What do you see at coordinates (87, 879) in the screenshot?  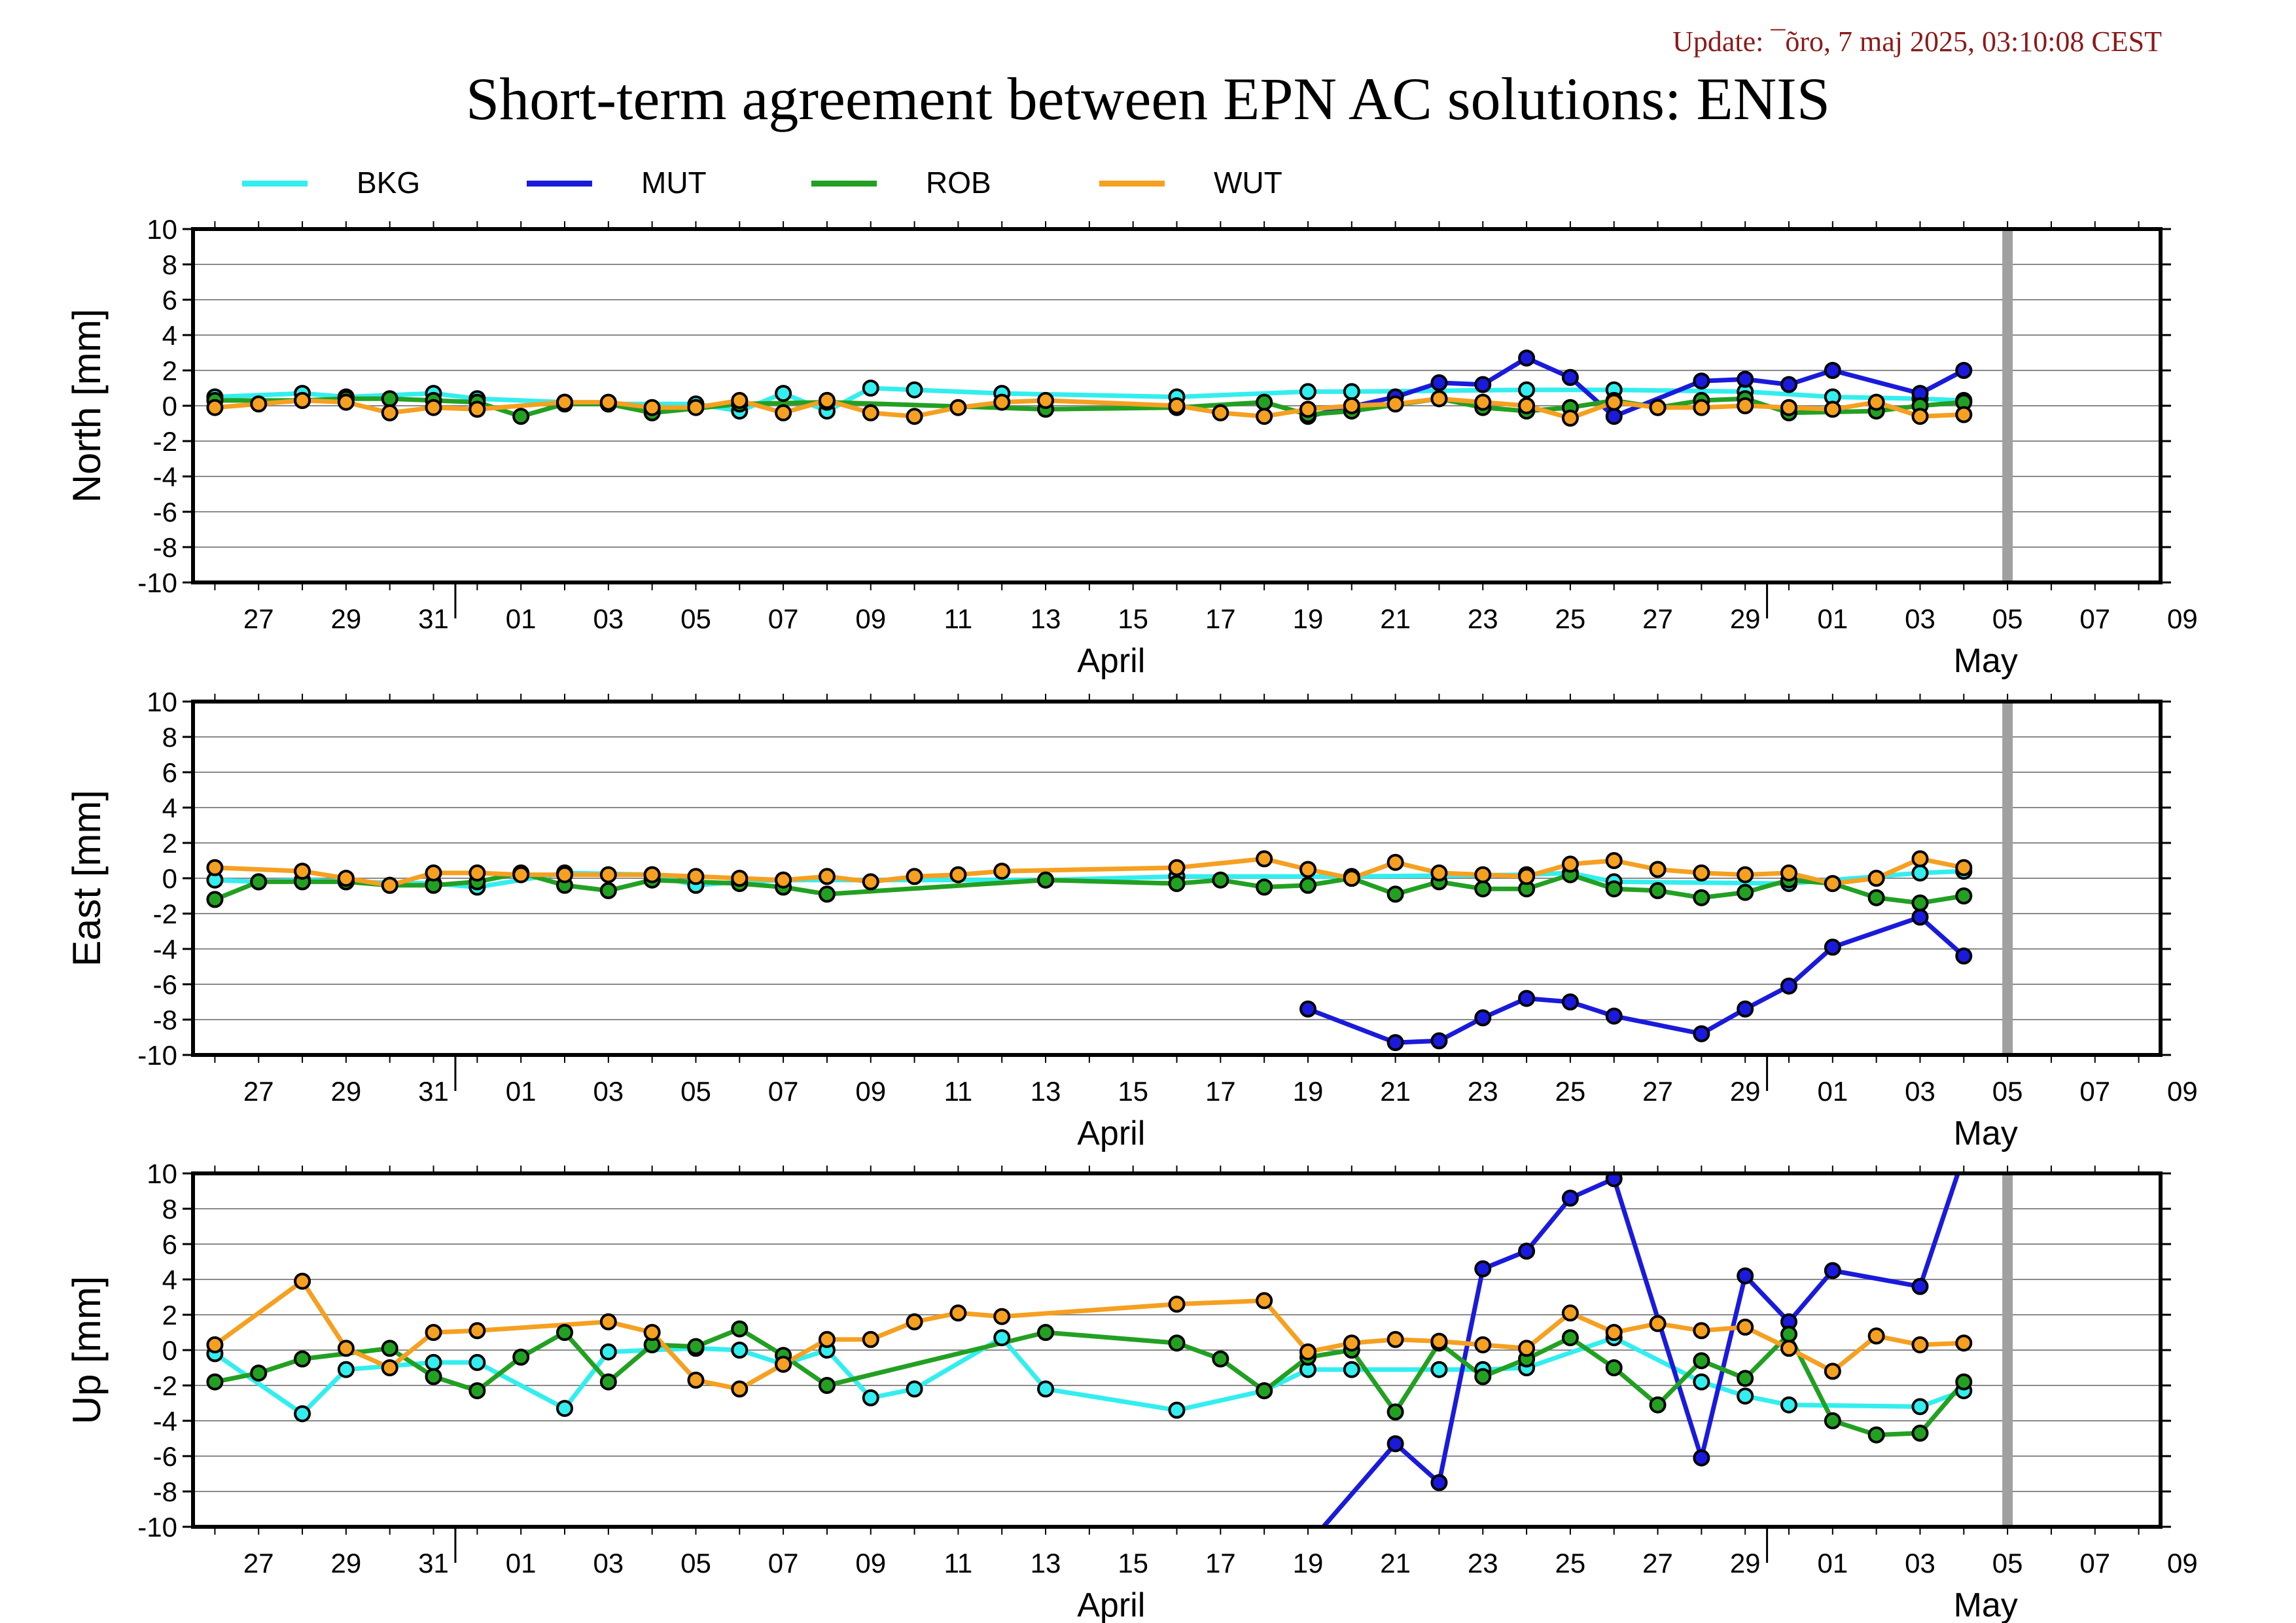 I see `y-axis-label: East [mm]` at bounding box center [87, 879].